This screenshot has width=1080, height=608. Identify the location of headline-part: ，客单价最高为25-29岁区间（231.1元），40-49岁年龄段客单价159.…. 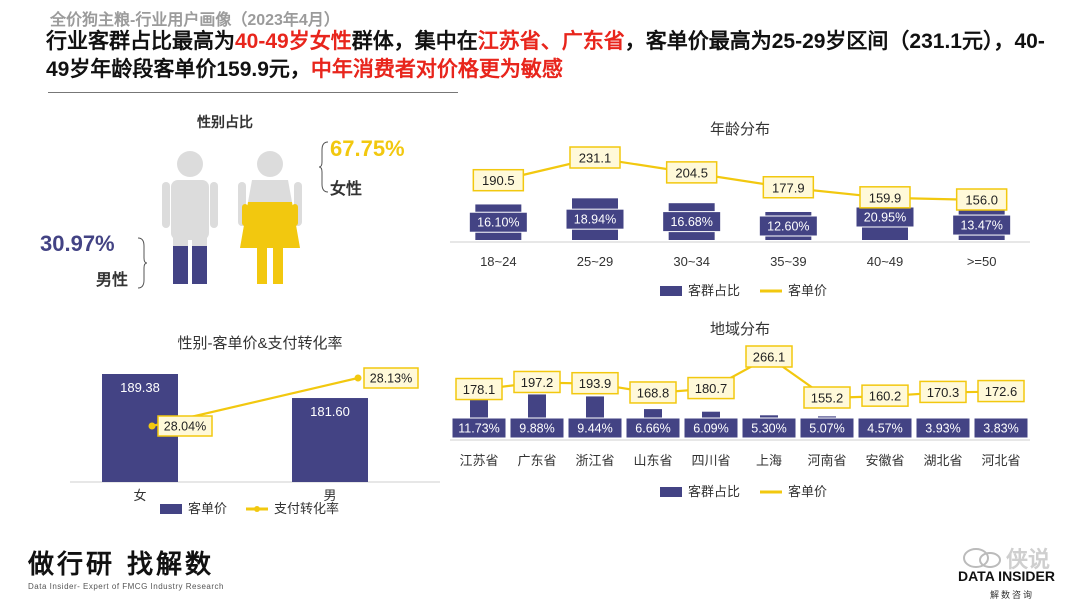
(545, 55).